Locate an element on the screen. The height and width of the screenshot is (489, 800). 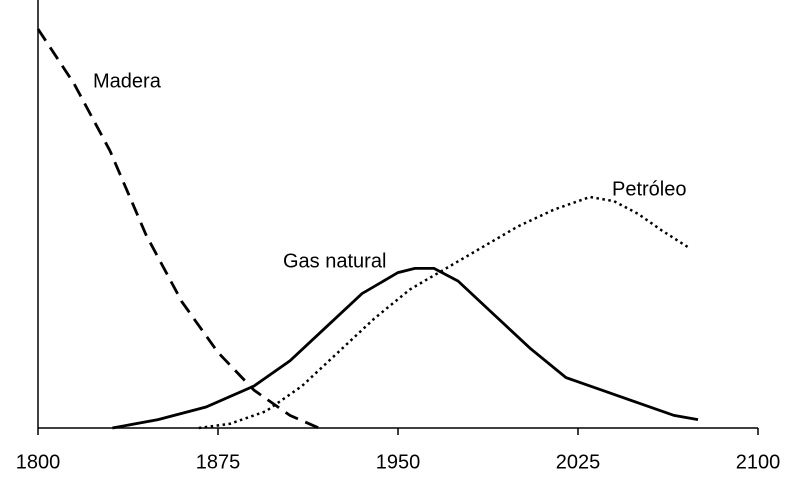
x-tick-label: 2100 is located at coordinates (758, 462).